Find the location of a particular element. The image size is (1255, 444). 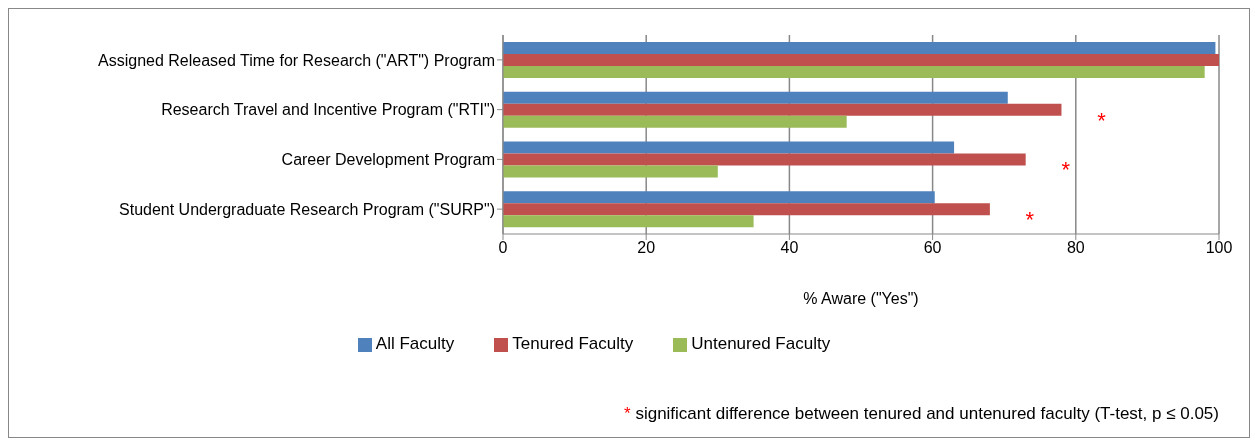

y-tick-label: Student Undergraduate Research Program ("SURP") is located at coordinates (307, 209).